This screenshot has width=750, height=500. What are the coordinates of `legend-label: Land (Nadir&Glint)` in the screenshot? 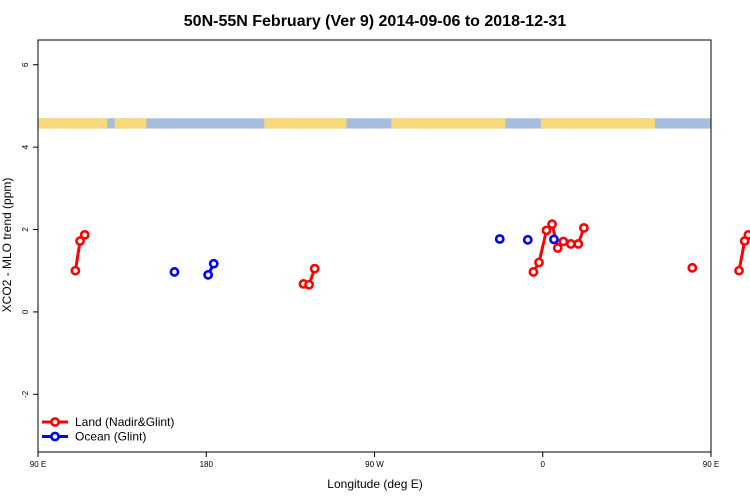 It's located at (124, 422).